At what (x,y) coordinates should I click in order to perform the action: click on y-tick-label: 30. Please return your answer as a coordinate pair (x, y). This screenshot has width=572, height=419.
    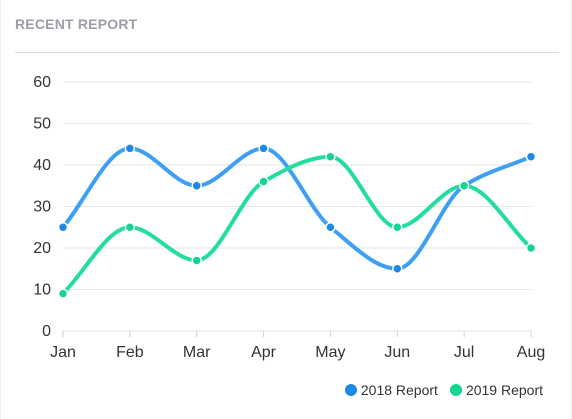
    Looking at the image, I should click on (42, 207).